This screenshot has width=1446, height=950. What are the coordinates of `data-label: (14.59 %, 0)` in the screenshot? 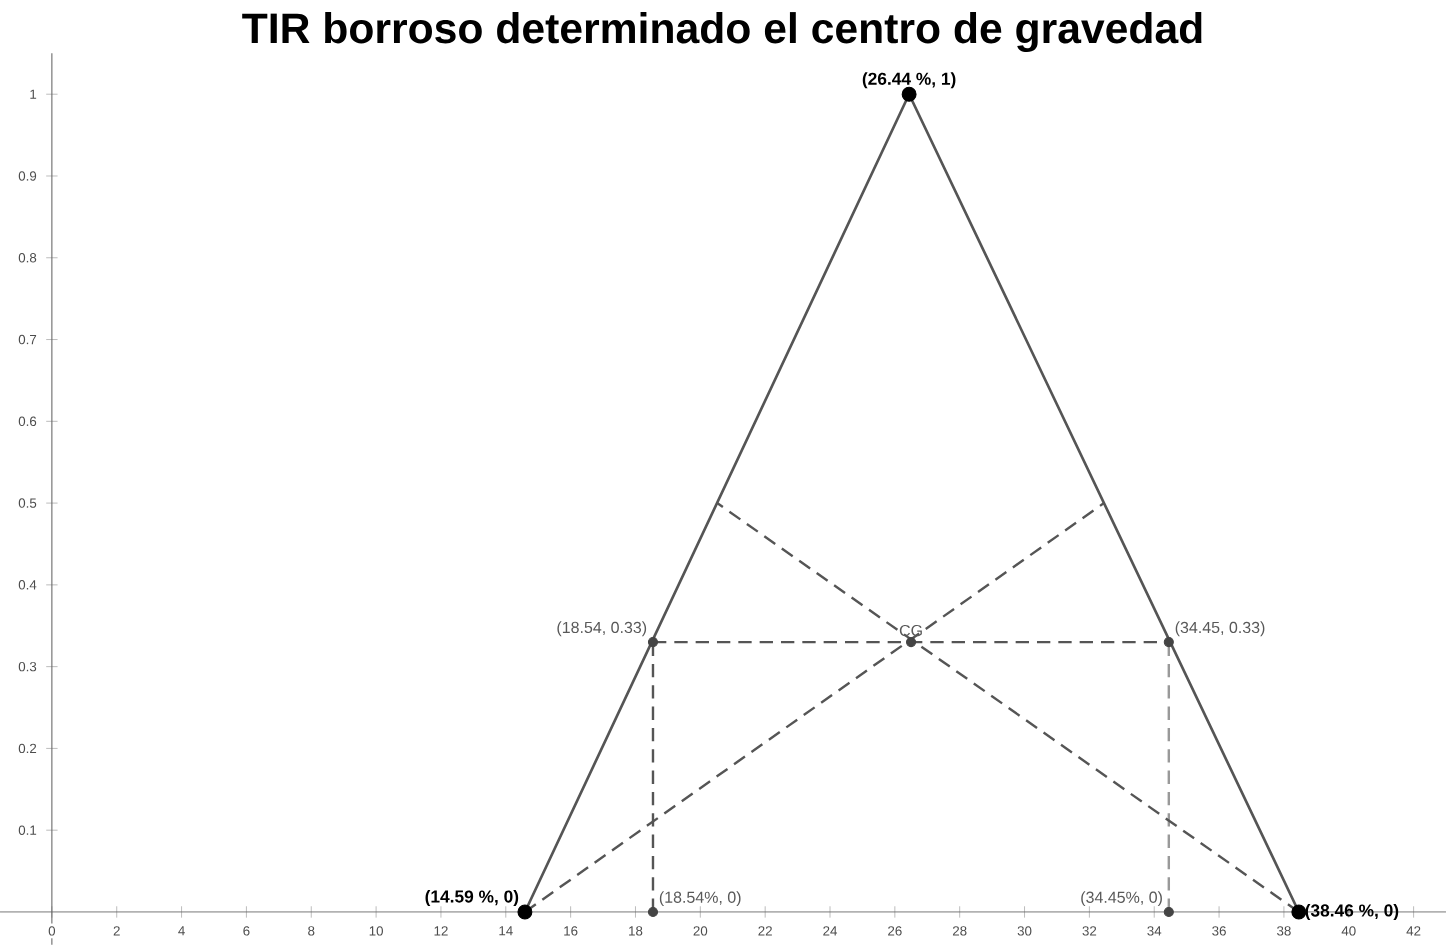 It's located at (472, 898).